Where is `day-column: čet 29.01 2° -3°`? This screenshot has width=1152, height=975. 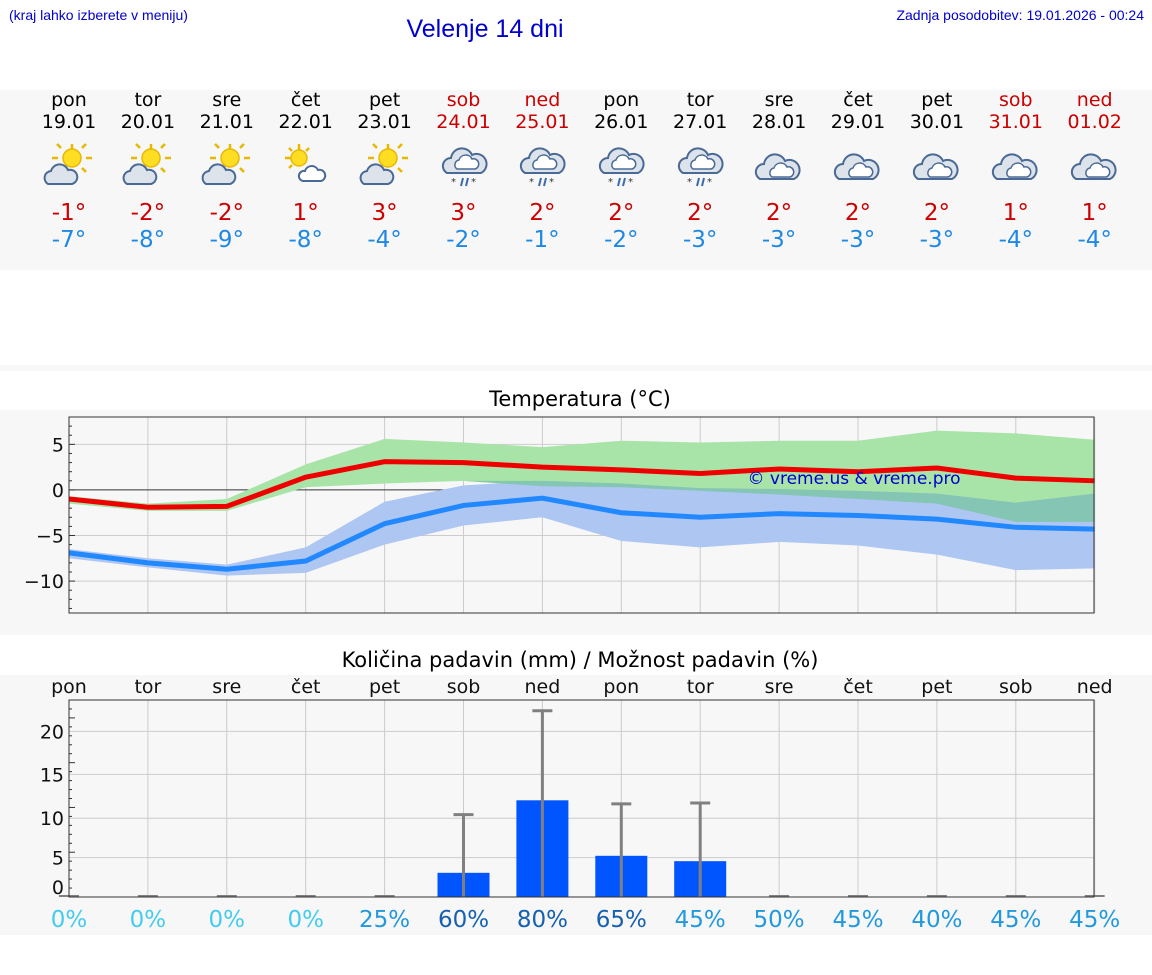
day-column: čet 29.01 2° -3° is located at coordinates (858, 171).